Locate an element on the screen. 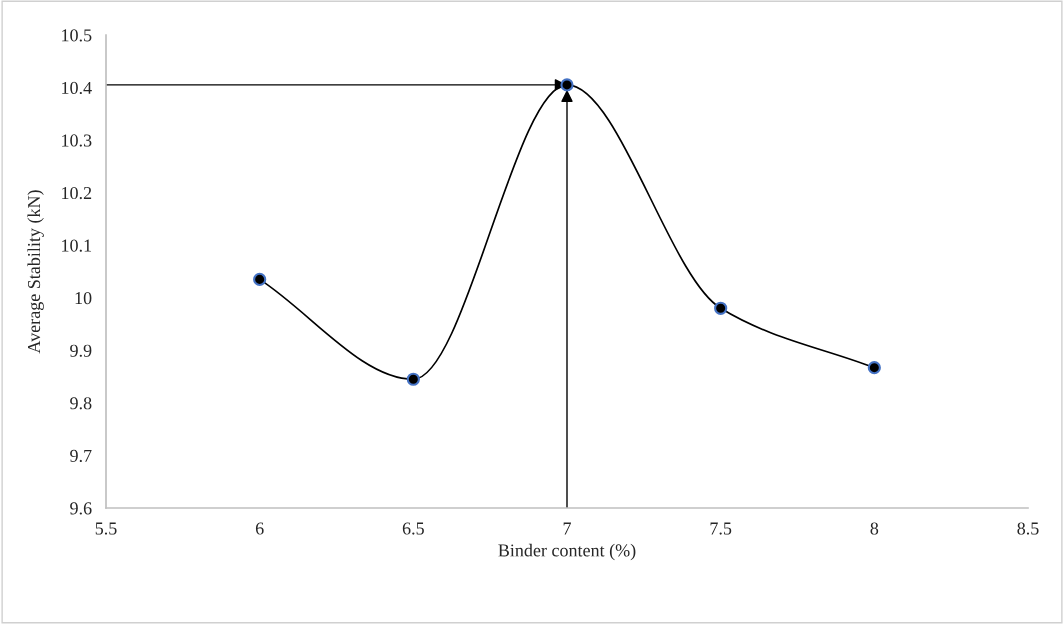 This screenshot has width=1064, height=624. y-tick-label: 9.9 is located at coordinates (81, 350).